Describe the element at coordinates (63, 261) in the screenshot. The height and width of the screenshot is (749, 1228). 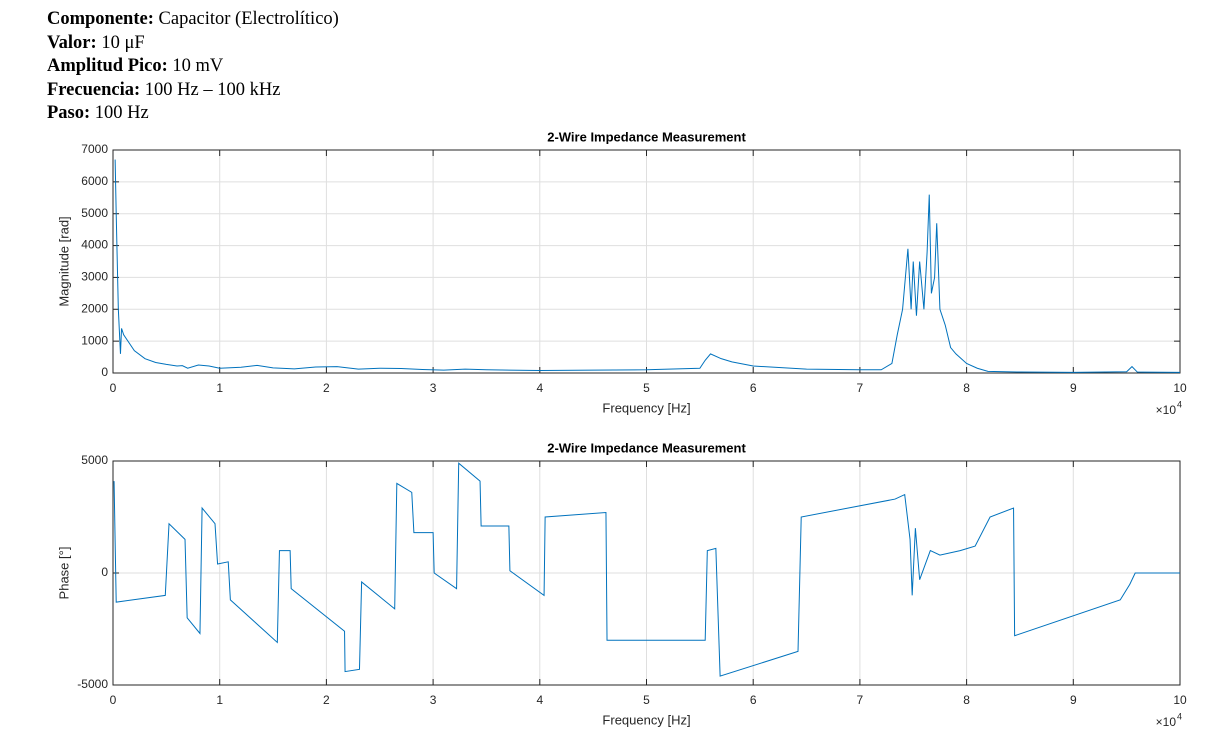
I see `y-axis-label: Magnitude [rad]` at that location.